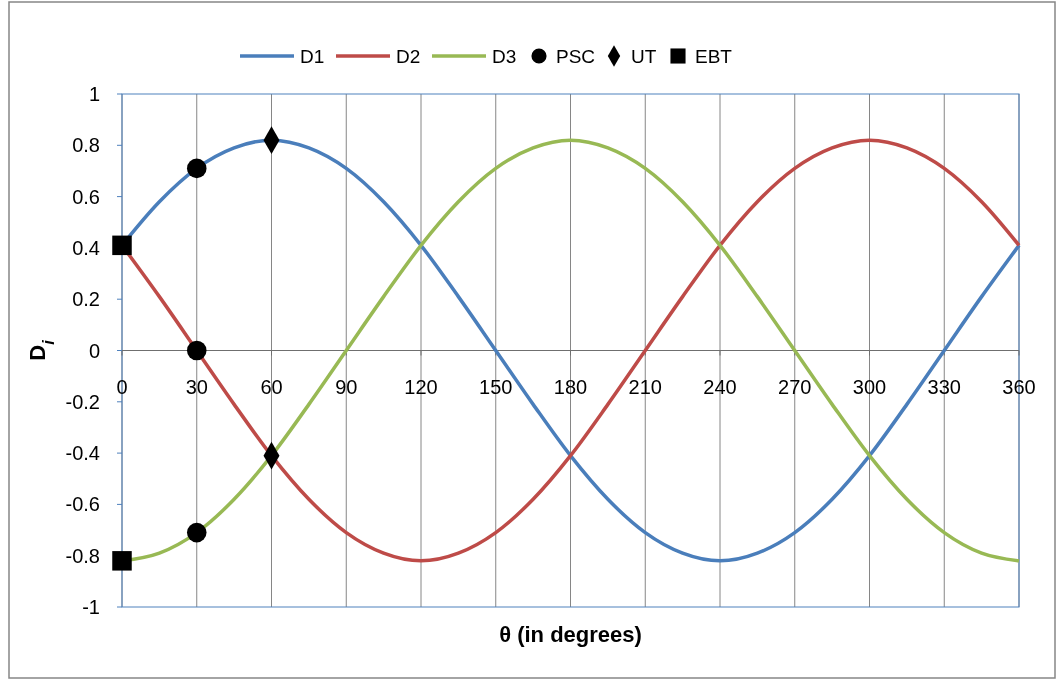  I want to click on x-tick-label: 60, so click(271, 386).